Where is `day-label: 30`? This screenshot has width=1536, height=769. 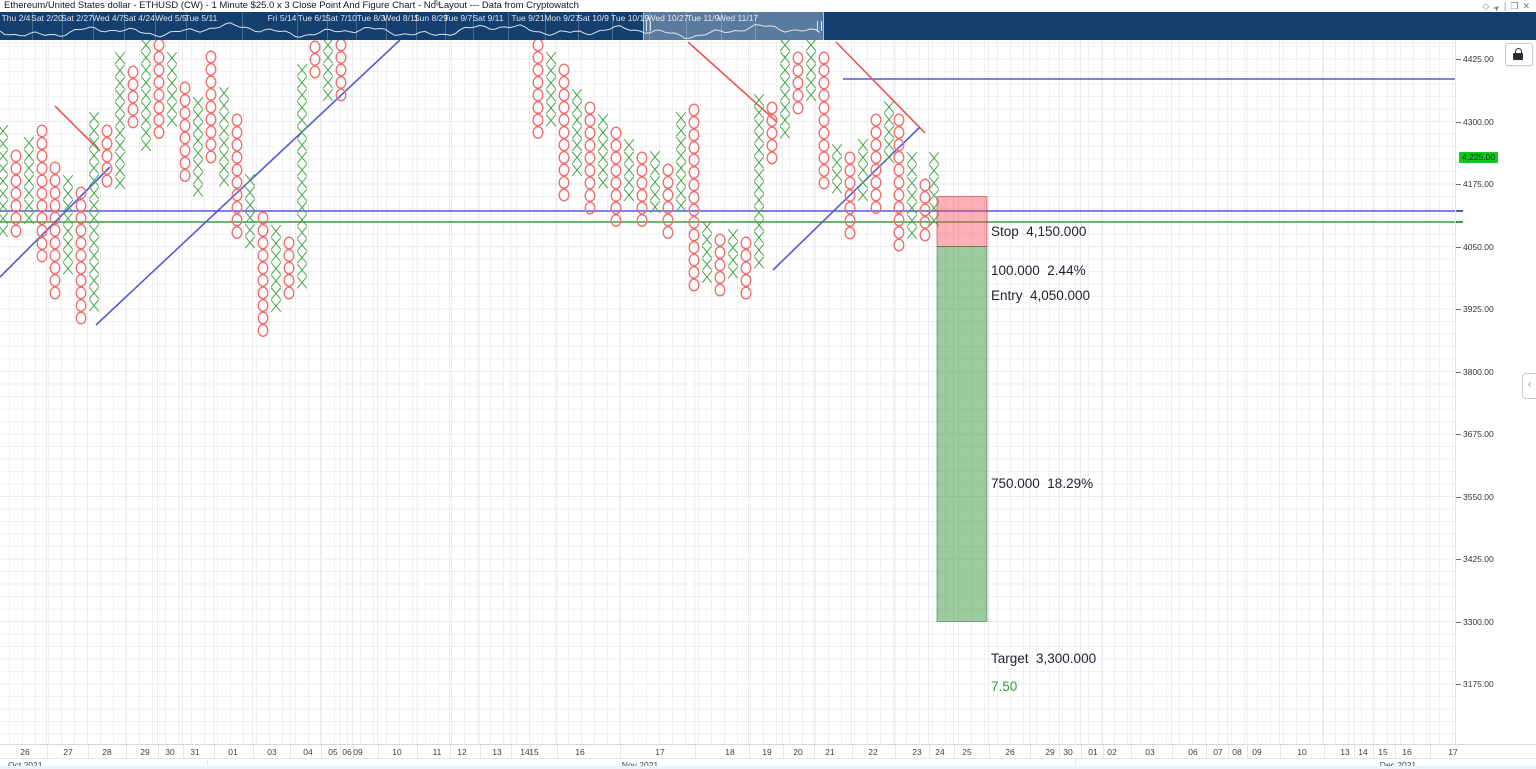
day-label: 30 is located at coordinates (170, 752).